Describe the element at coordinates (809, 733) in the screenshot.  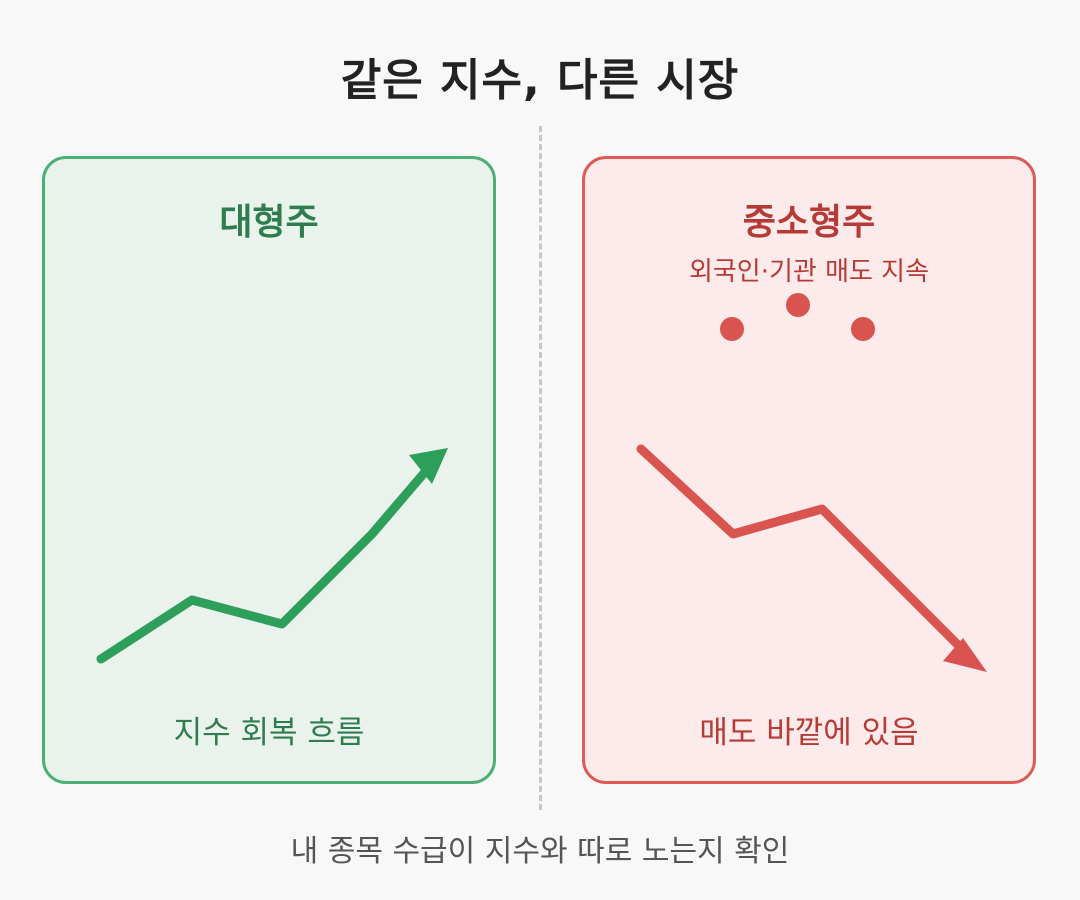
I see `small-mid-cap-caption: 매도 바깥에 있음` at that location.